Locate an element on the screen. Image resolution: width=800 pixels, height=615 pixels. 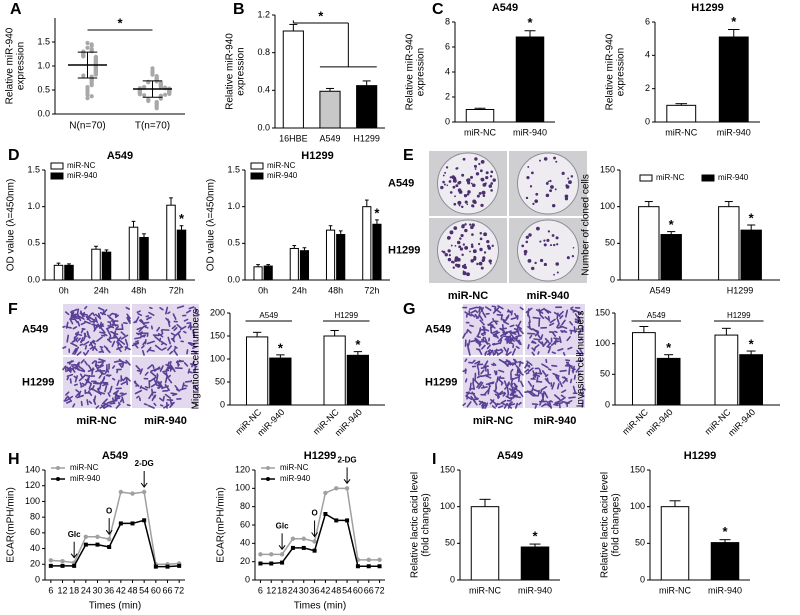
x-tick-label: 54 is located at coordinates (144, 590).